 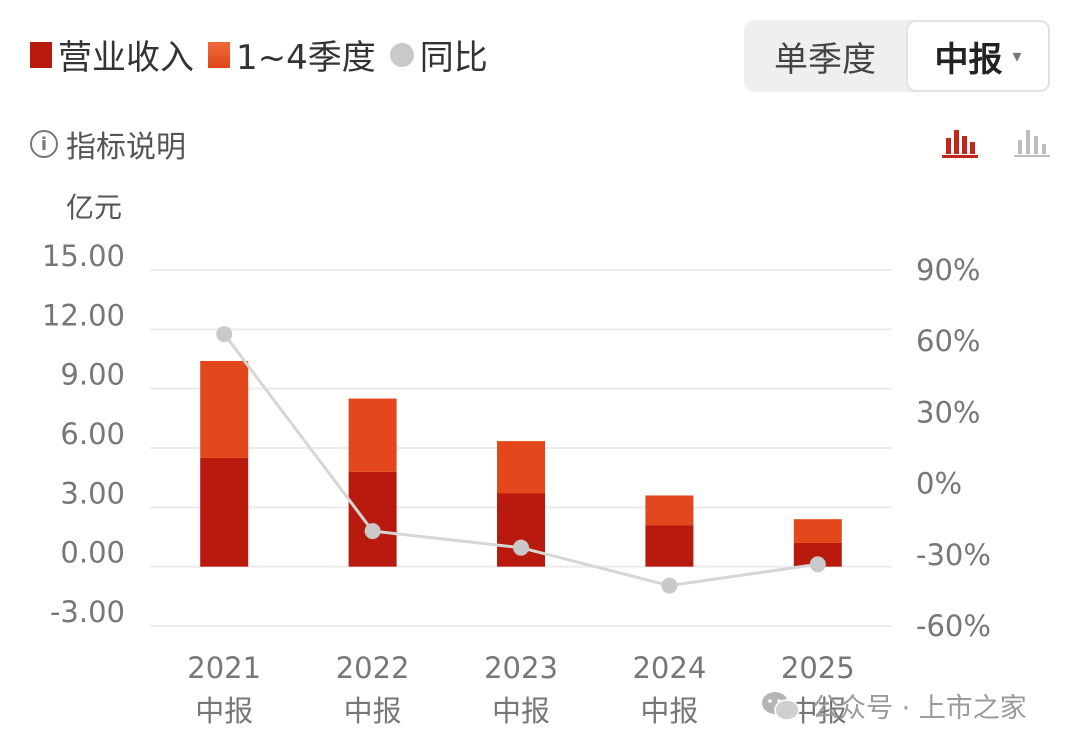 I want to click on legend-quarter-swatch, so click(x=219, y=54).